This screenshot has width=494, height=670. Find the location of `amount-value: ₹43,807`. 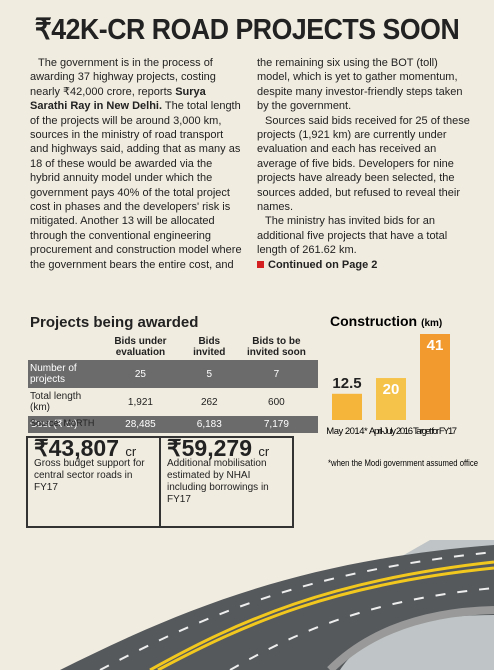

amount-value: ₹43,807 is located at coordinates (76, 448).